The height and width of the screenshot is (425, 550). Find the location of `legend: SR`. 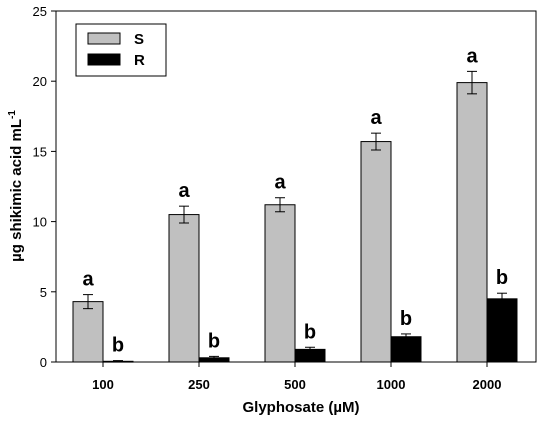

legend: SR is located at coordinates (121, 50).